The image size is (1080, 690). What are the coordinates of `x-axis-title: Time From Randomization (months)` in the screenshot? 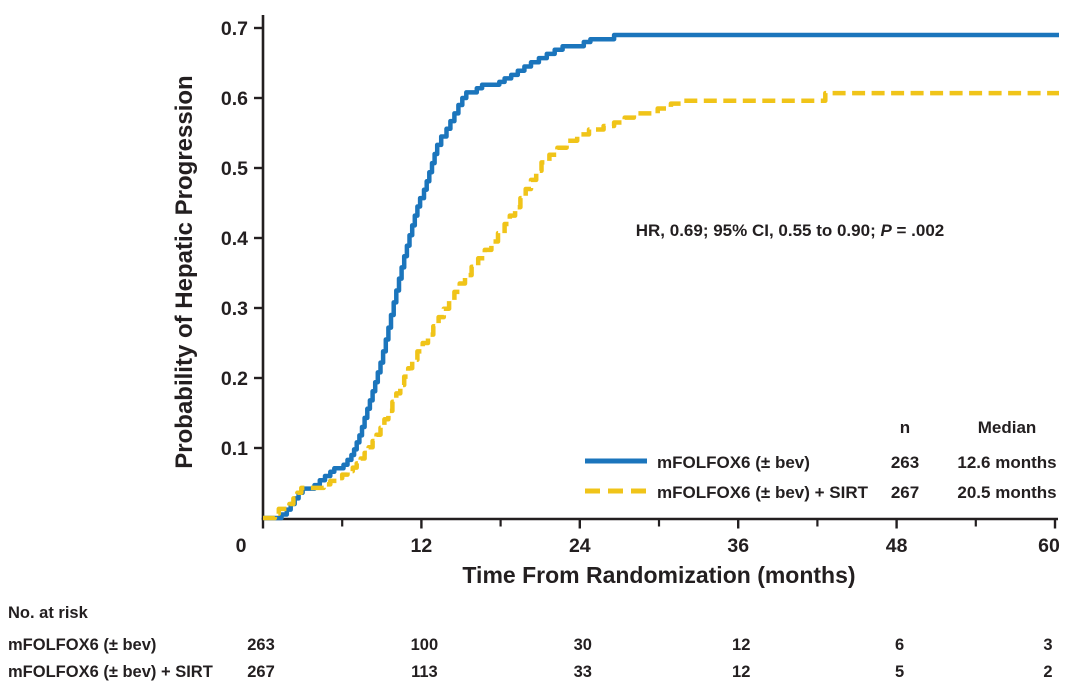 It's located at (658, 575).